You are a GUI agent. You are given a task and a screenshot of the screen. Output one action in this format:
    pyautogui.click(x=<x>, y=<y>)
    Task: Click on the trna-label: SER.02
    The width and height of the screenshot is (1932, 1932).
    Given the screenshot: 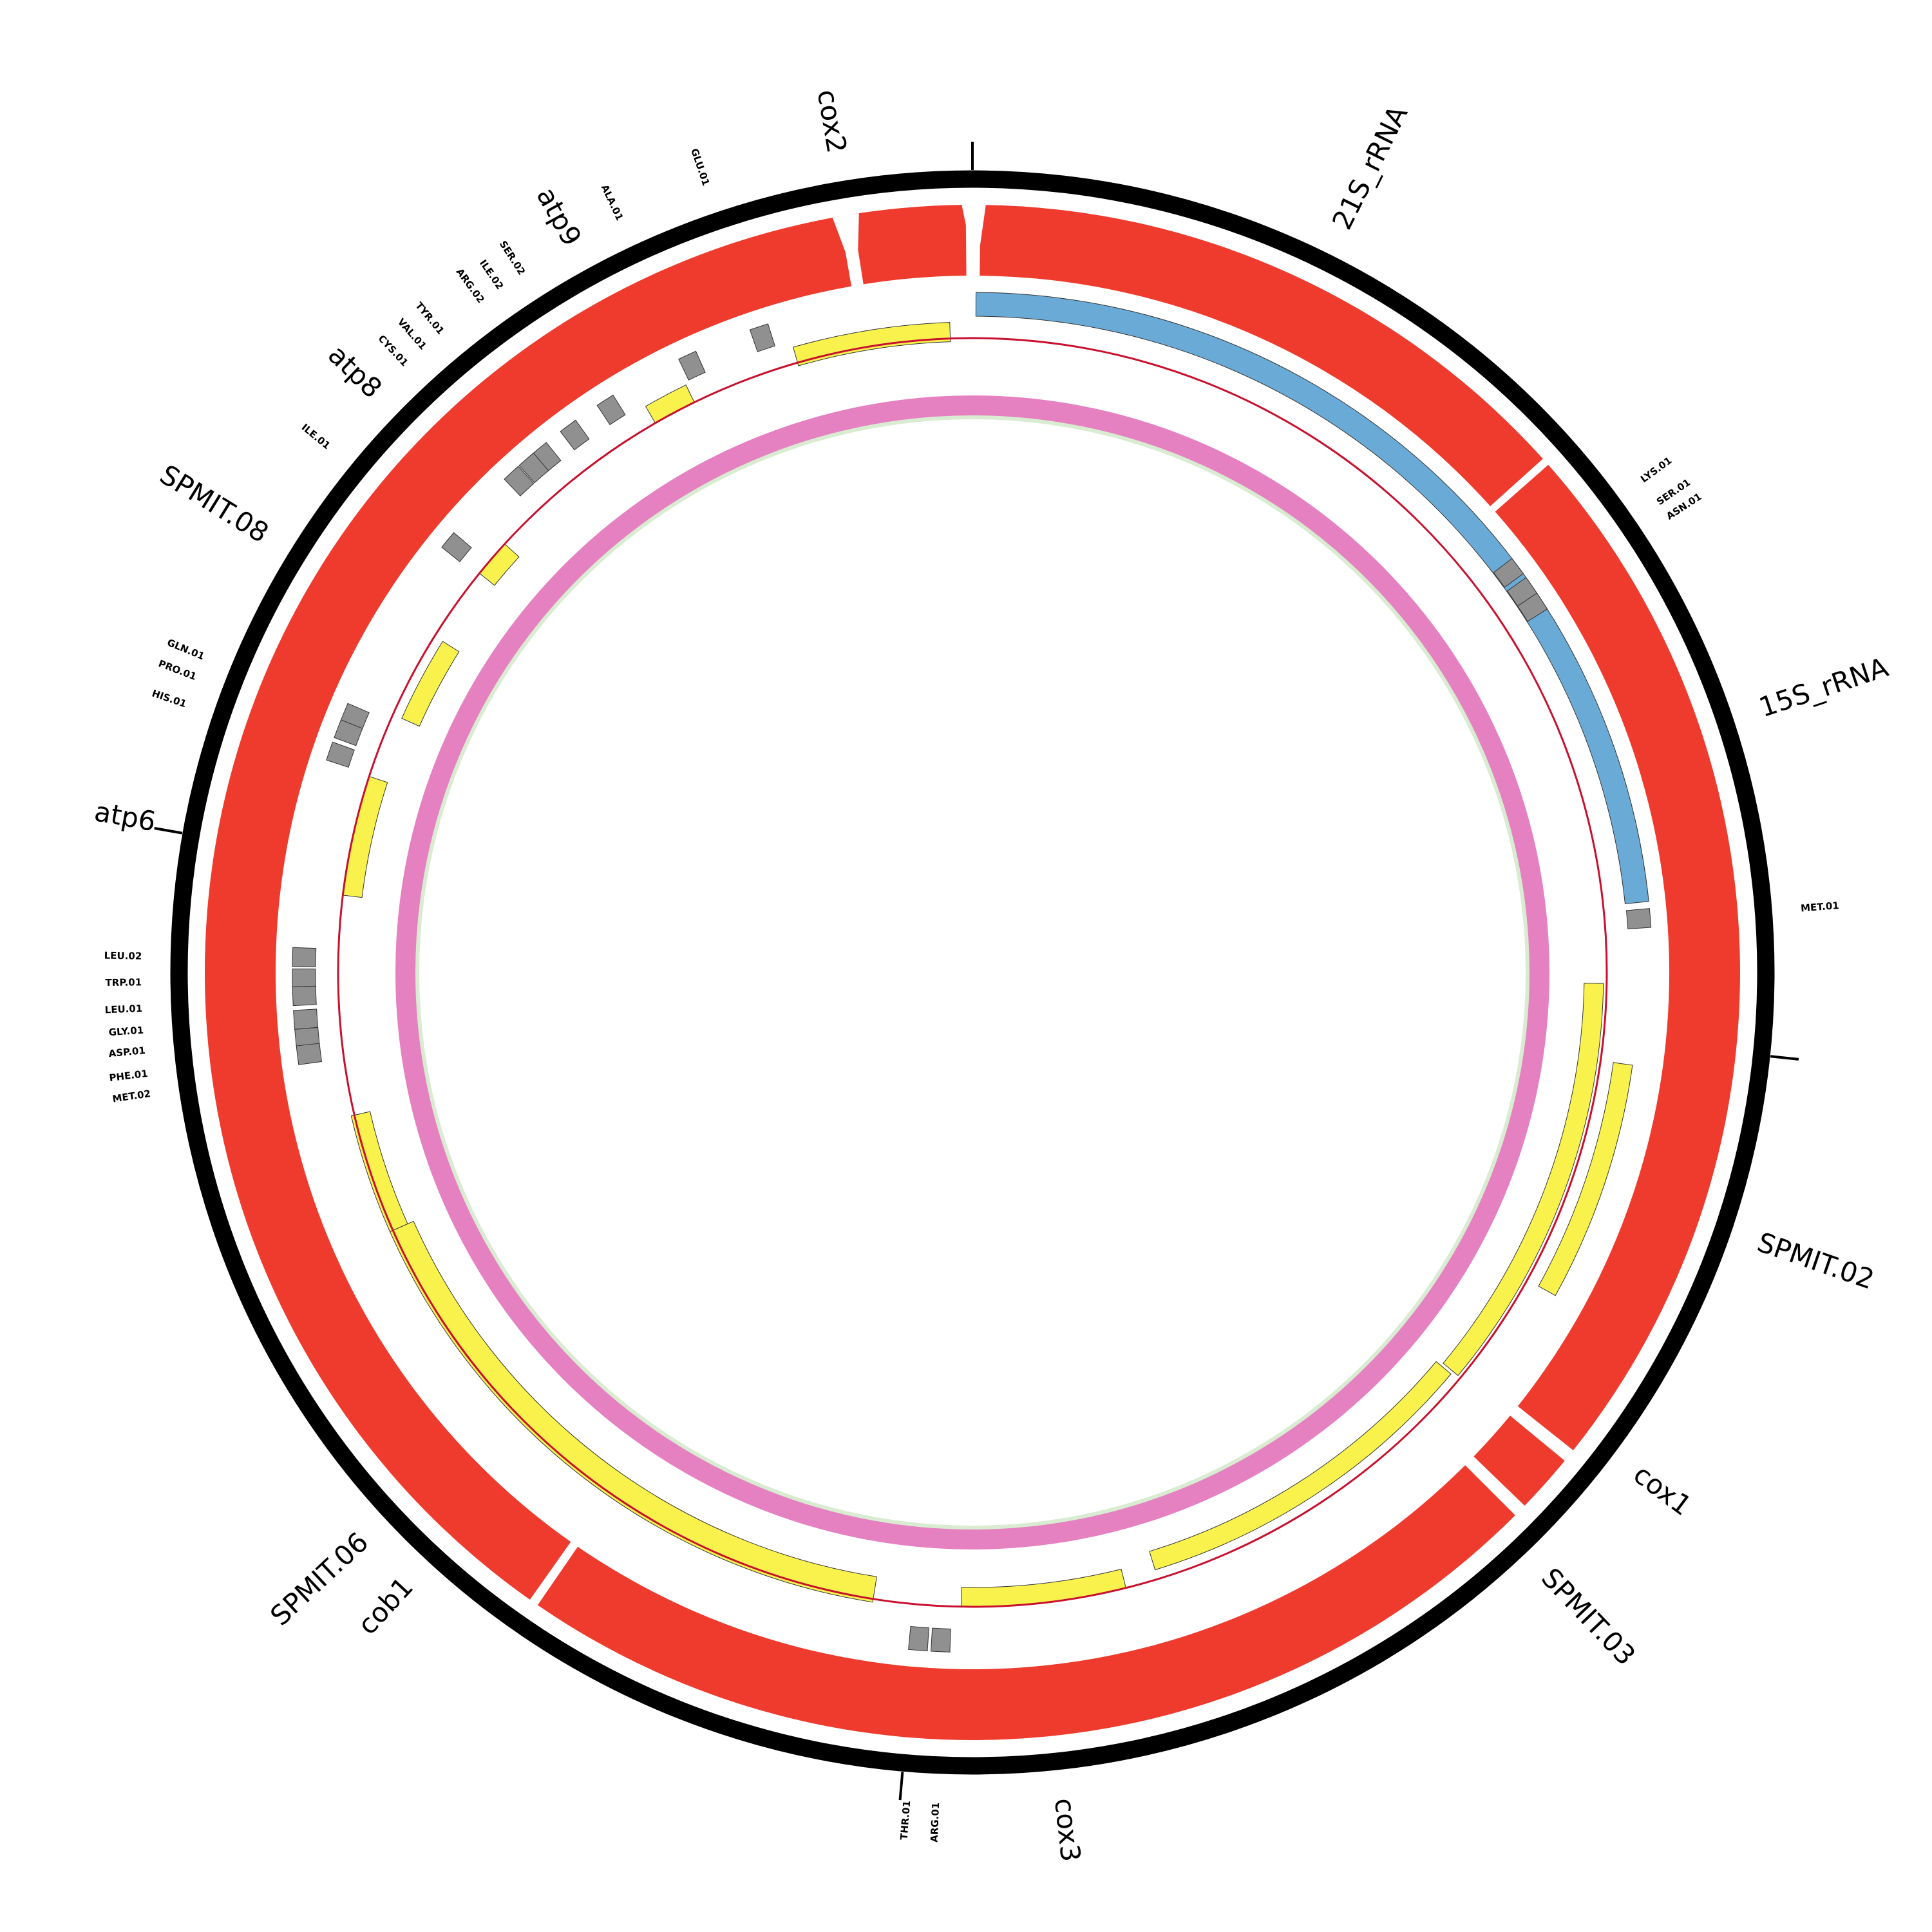 What is the action you would take?
    pyautogui.click(x=512, y=258)
    